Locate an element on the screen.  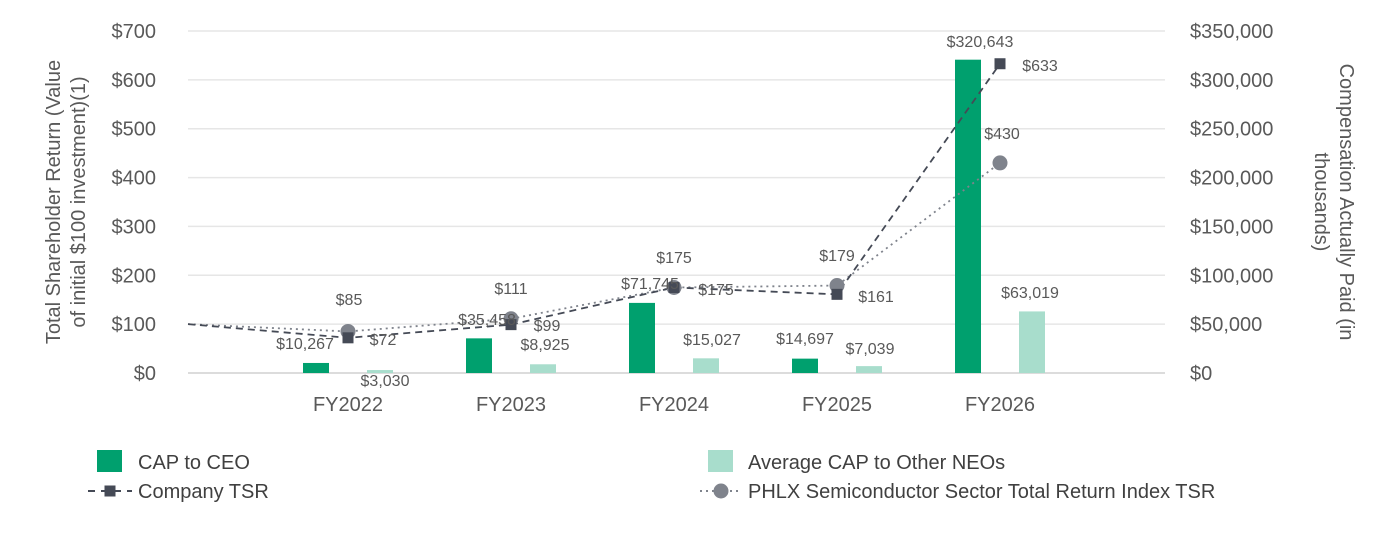
right-axis-title: Compensation Actually Paid (inthousands) is located at coordinates (1333, 202).